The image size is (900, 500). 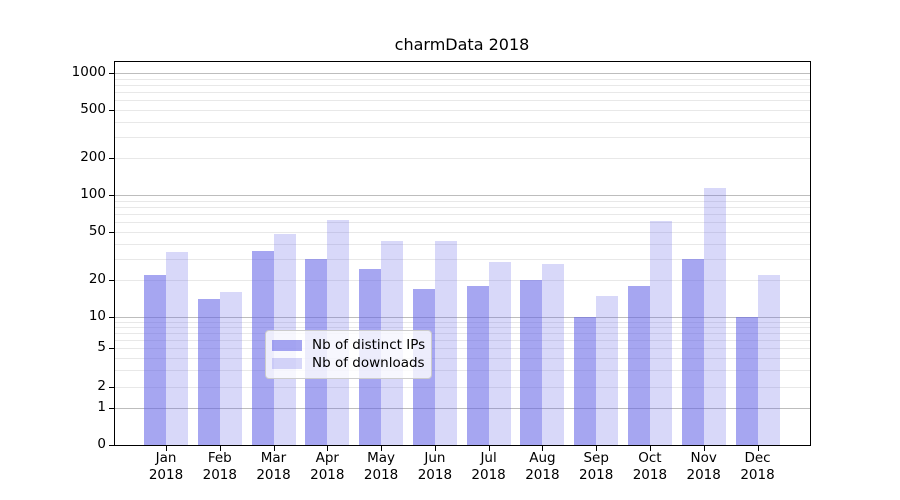 I want to click on y-tick-label-5: 5, so click(x=101, y=347).